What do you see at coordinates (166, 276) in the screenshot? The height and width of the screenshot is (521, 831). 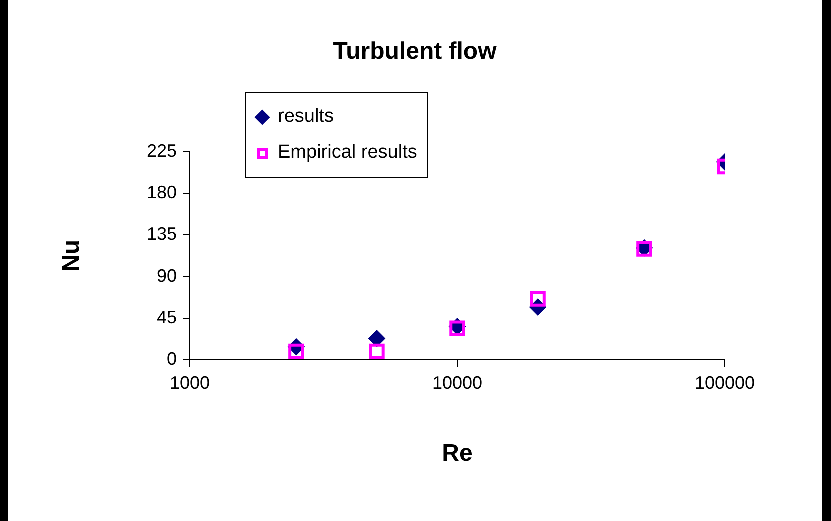 I see `y-tick-label: 90` at bounding box center [166, 276].